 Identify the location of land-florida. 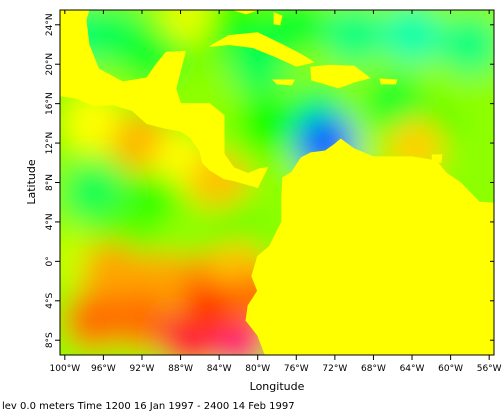
(245, 12).